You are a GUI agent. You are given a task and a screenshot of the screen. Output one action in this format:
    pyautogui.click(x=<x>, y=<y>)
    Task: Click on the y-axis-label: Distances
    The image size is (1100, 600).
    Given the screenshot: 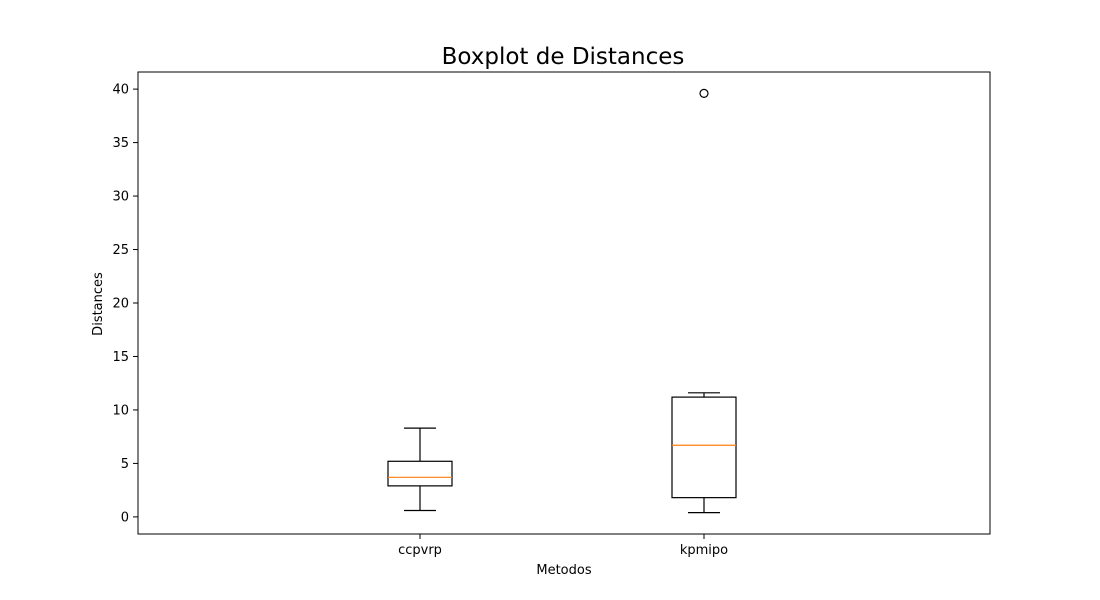 What is the action you would take?
    pyautogui.click(x=98, y=304)
    